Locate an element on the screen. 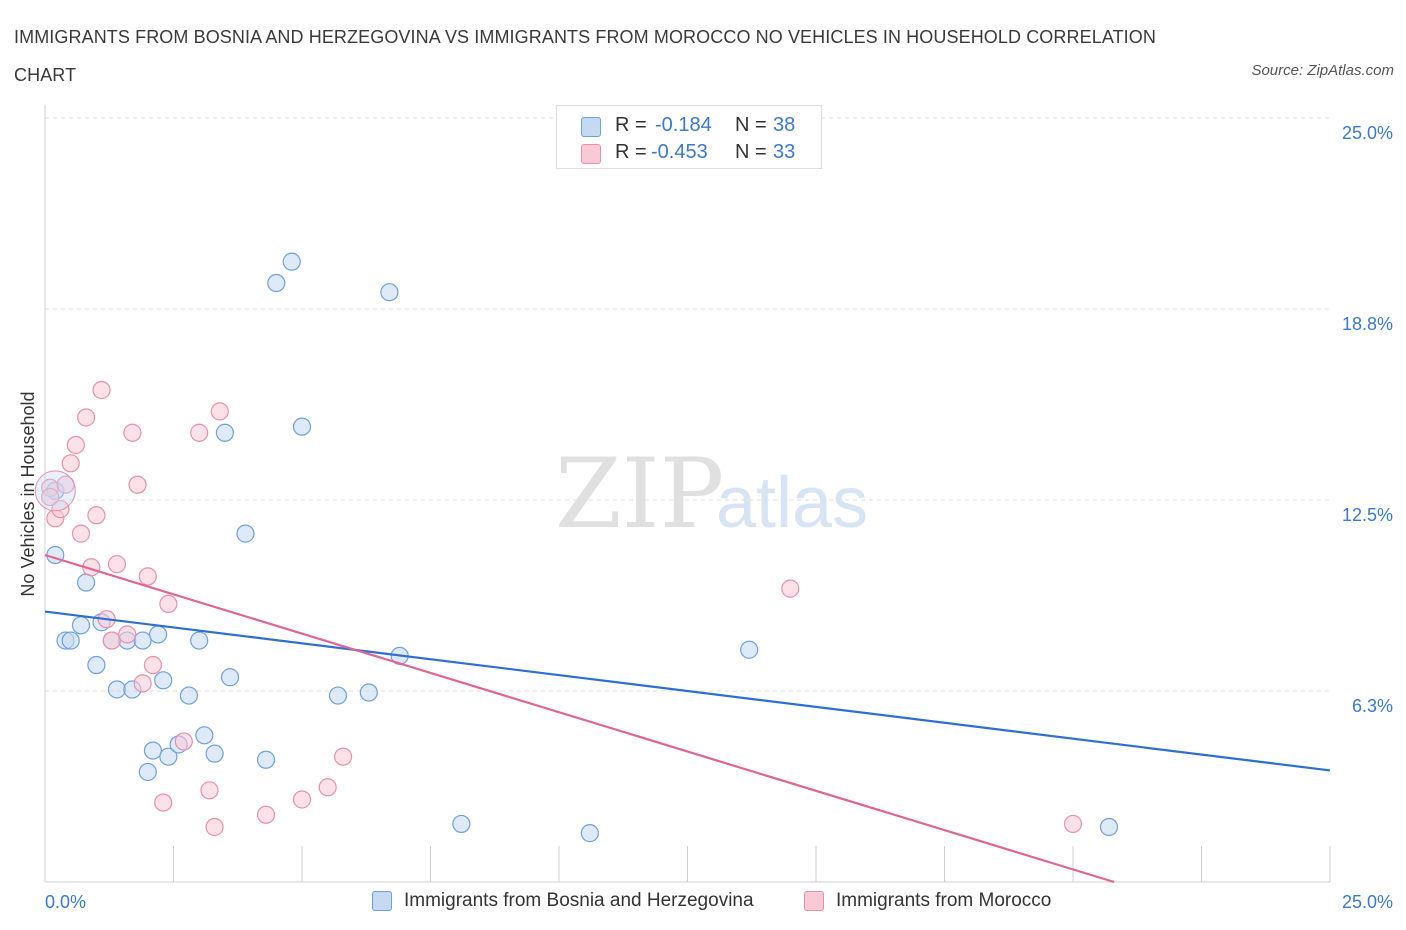 The image size is (1406, 930). series-swatch-morocco is located at coordinates (814, 901).